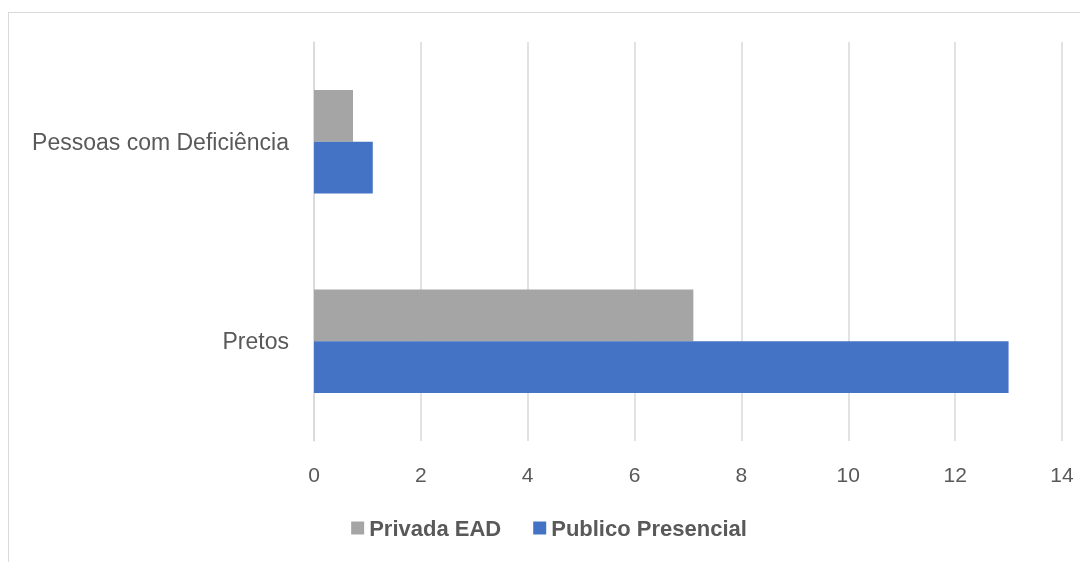 This screenshot has width=1080, height=562. What do you see at coordinates (421, 474) in the screenshot?
I see `x-tick-label: 2` at bounding box center [421, 474].